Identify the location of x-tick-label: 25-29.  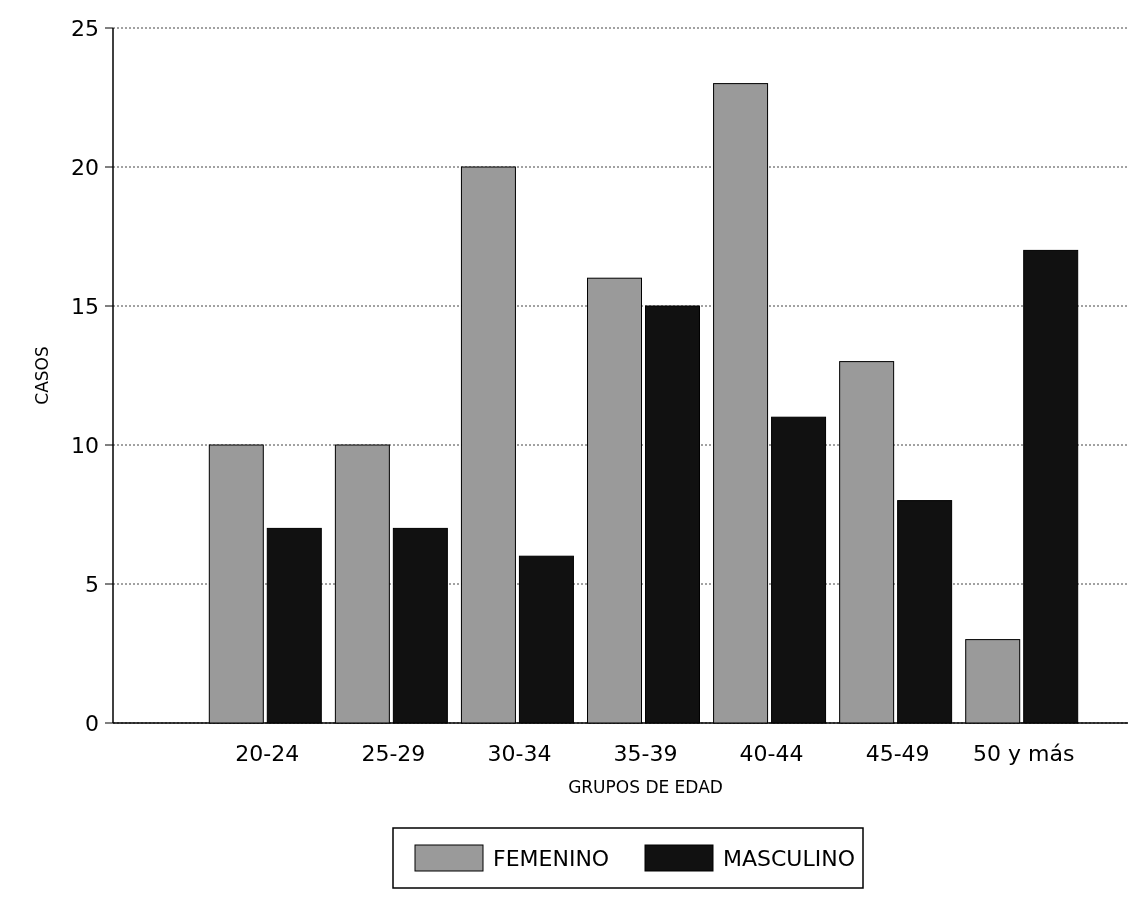
(393, 753).